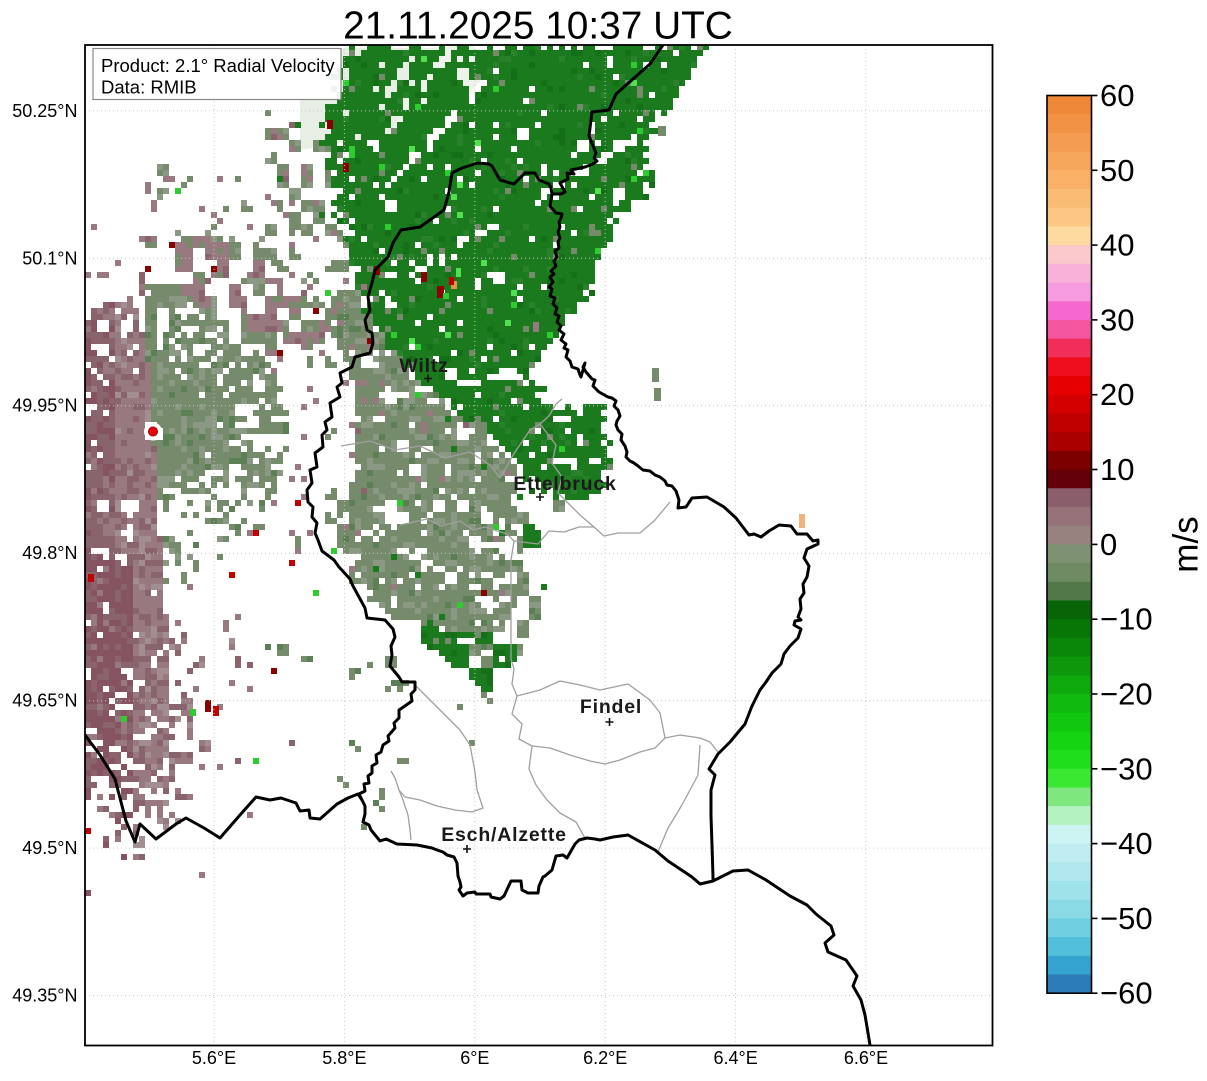 This screenshot has height=1081, width=1207. I want to click on svg-text: Product: 2.1° Radial Velocity, so click(218, 65).